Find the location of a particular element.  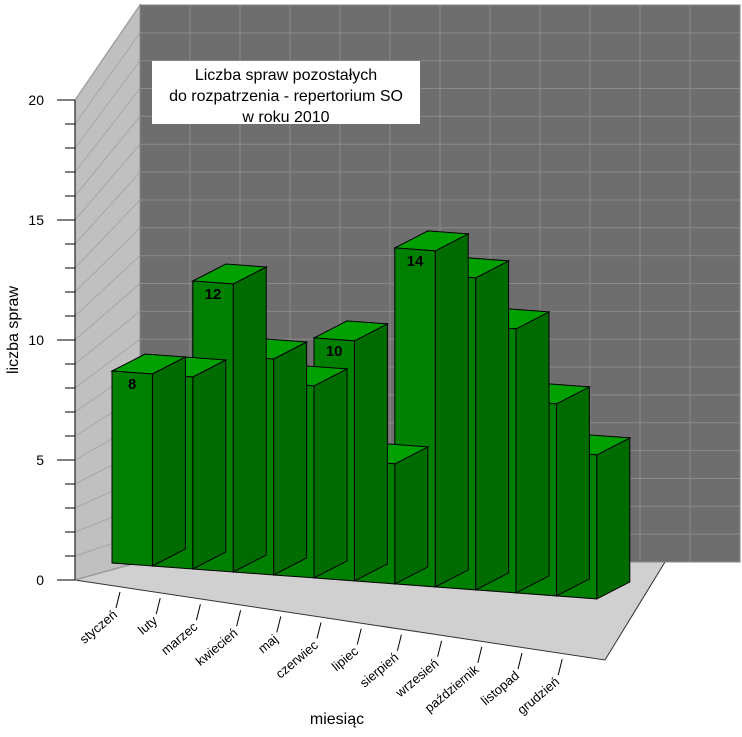

y-tick-label: 20 is located at coordinates (36, 100).